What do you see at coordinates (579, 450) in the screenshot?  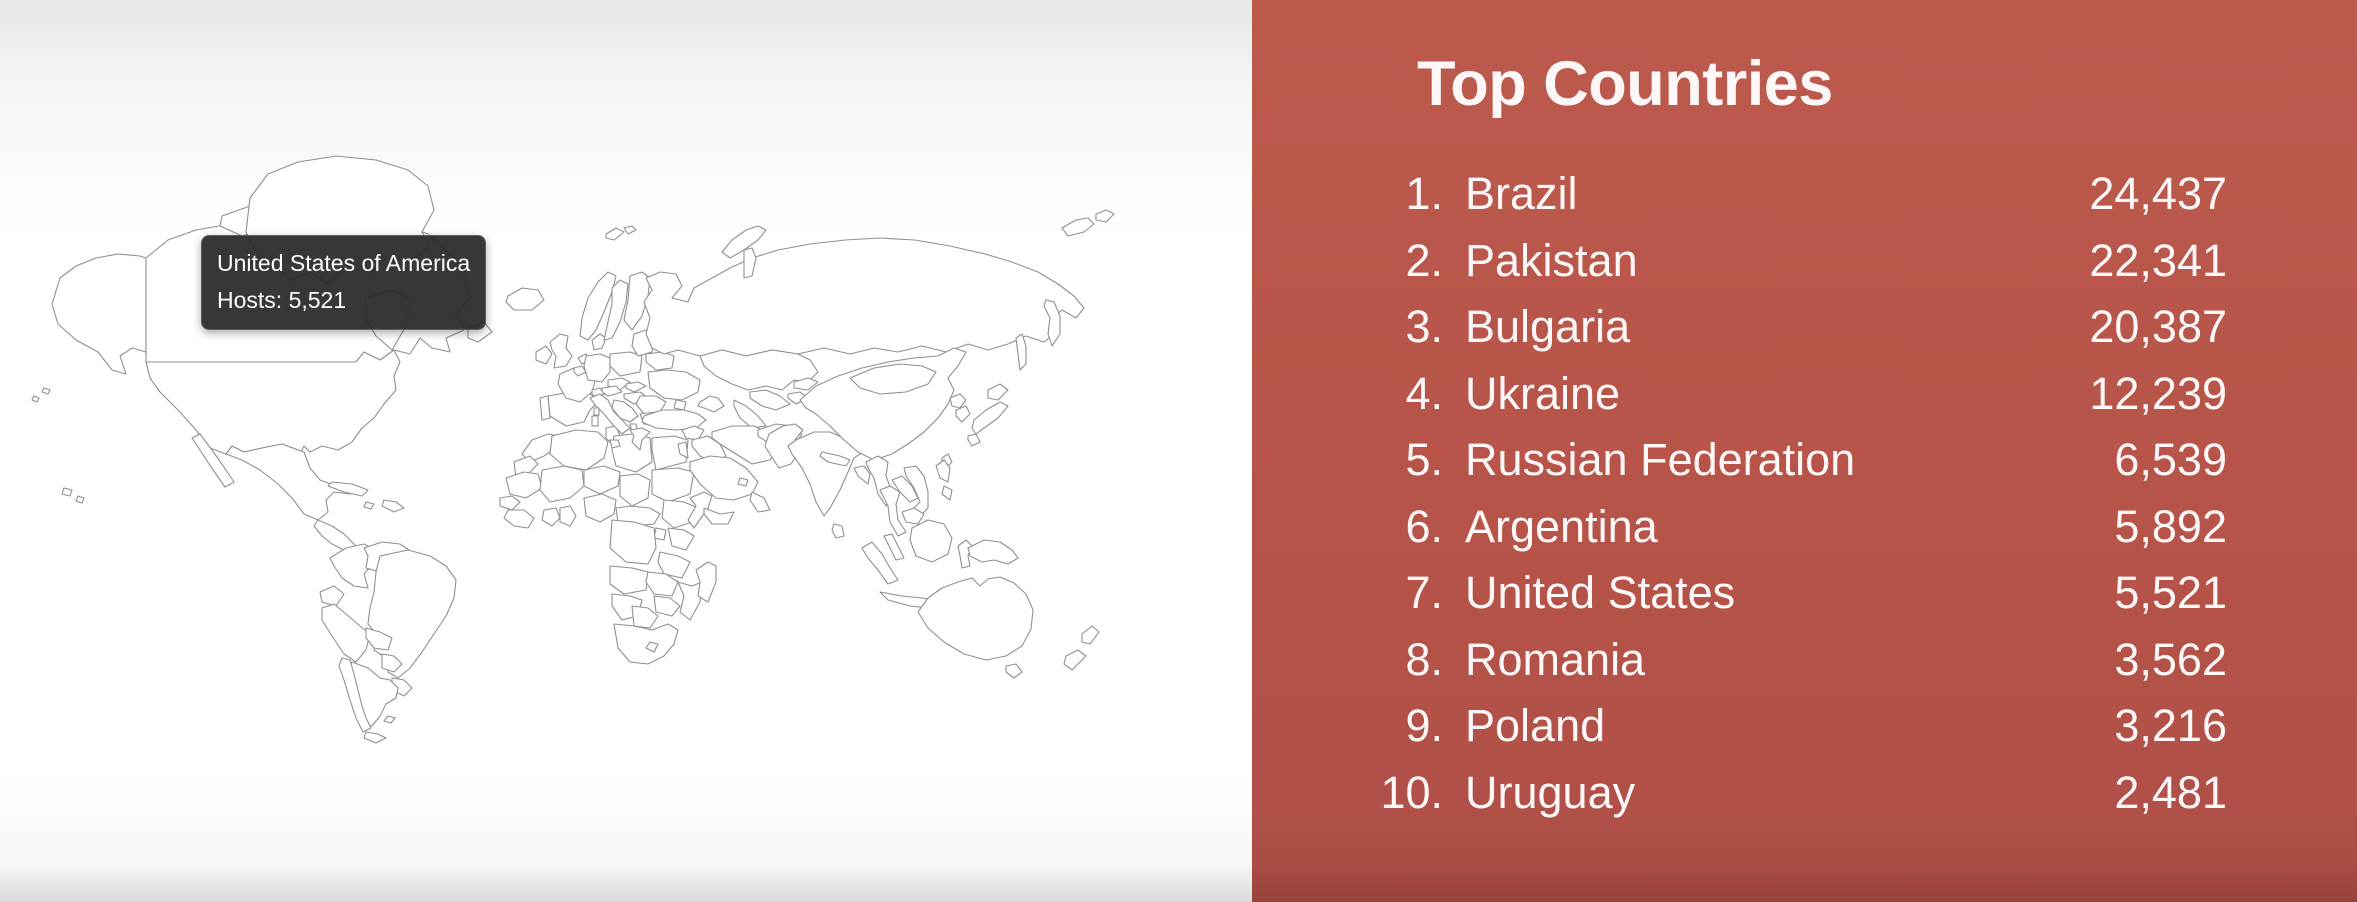 I see `country-algeria` at bounding box center [579, 450].